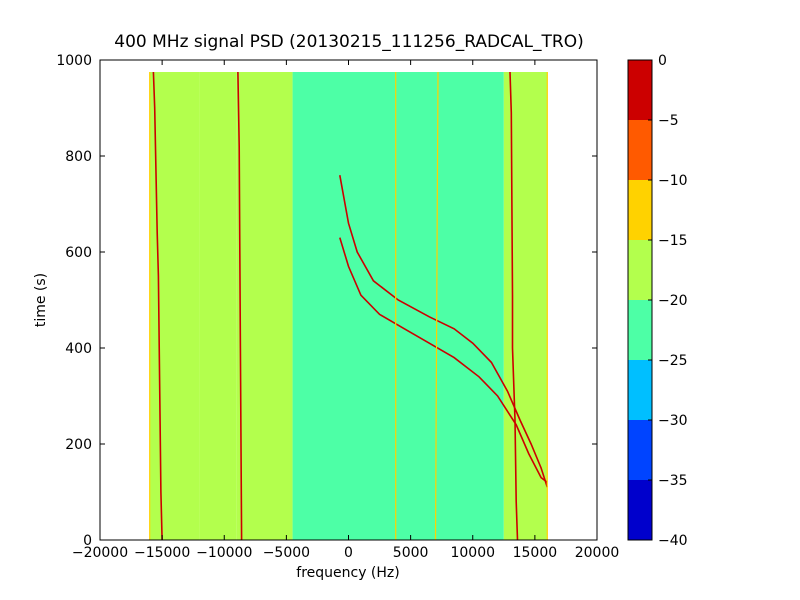 Image resolution: width=800 pixels, height=600 pixels. I want to click on y-tick-label: 800, so click(78, 157).